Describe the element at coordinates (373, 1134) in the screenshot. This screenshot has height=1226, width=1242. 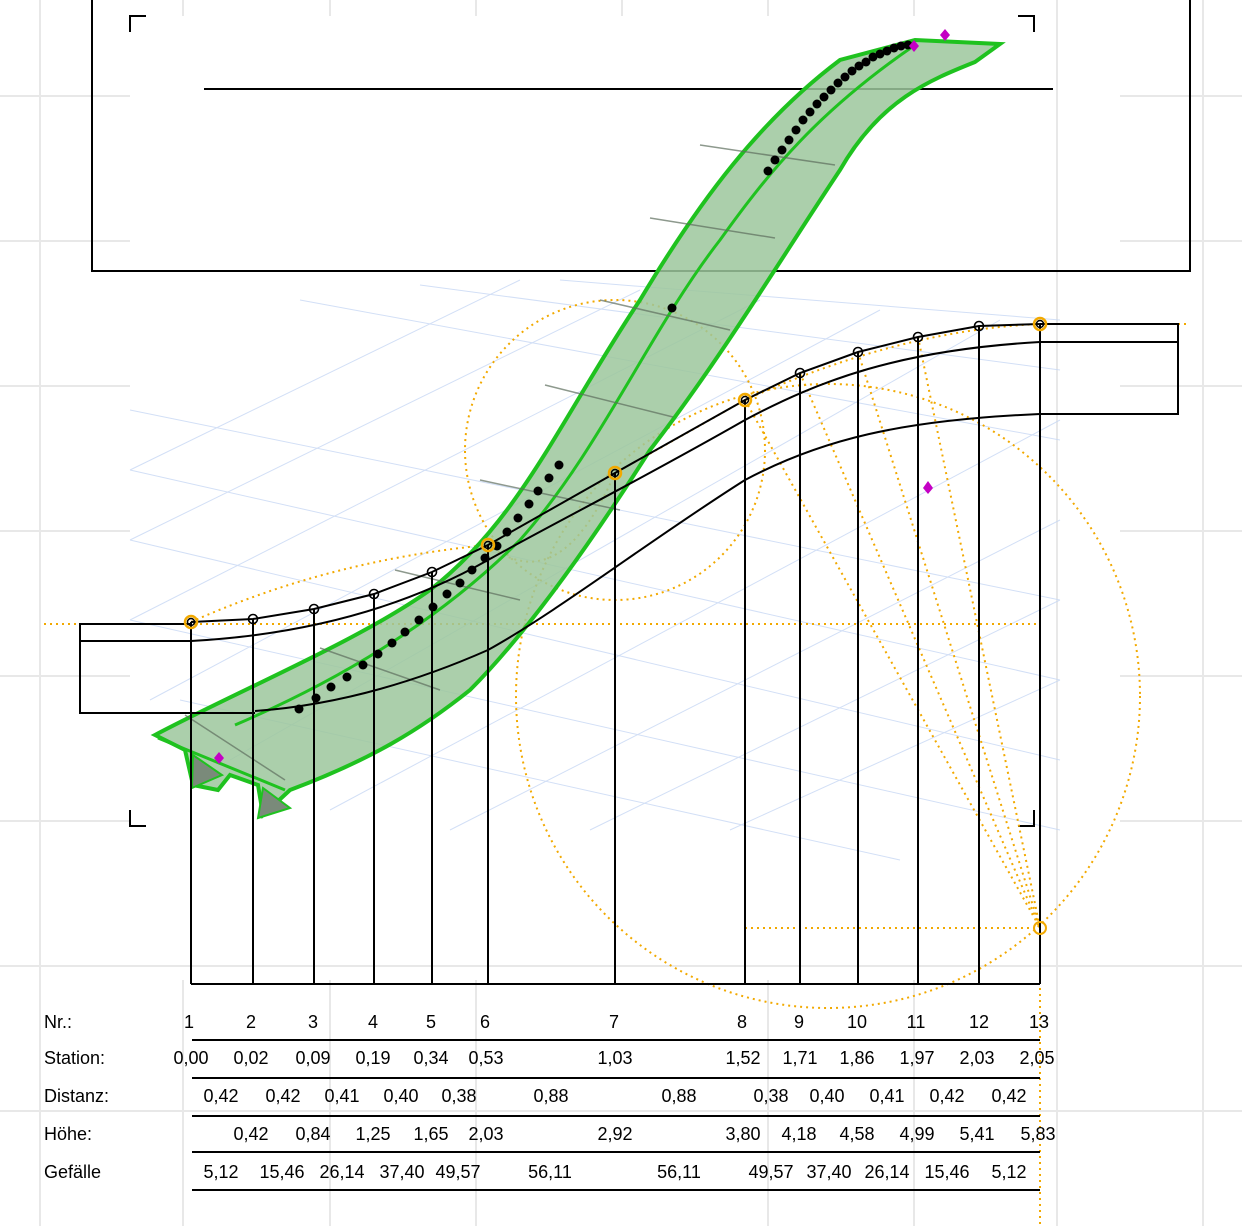
I see `cell-hoehe: 1,25` at that location.